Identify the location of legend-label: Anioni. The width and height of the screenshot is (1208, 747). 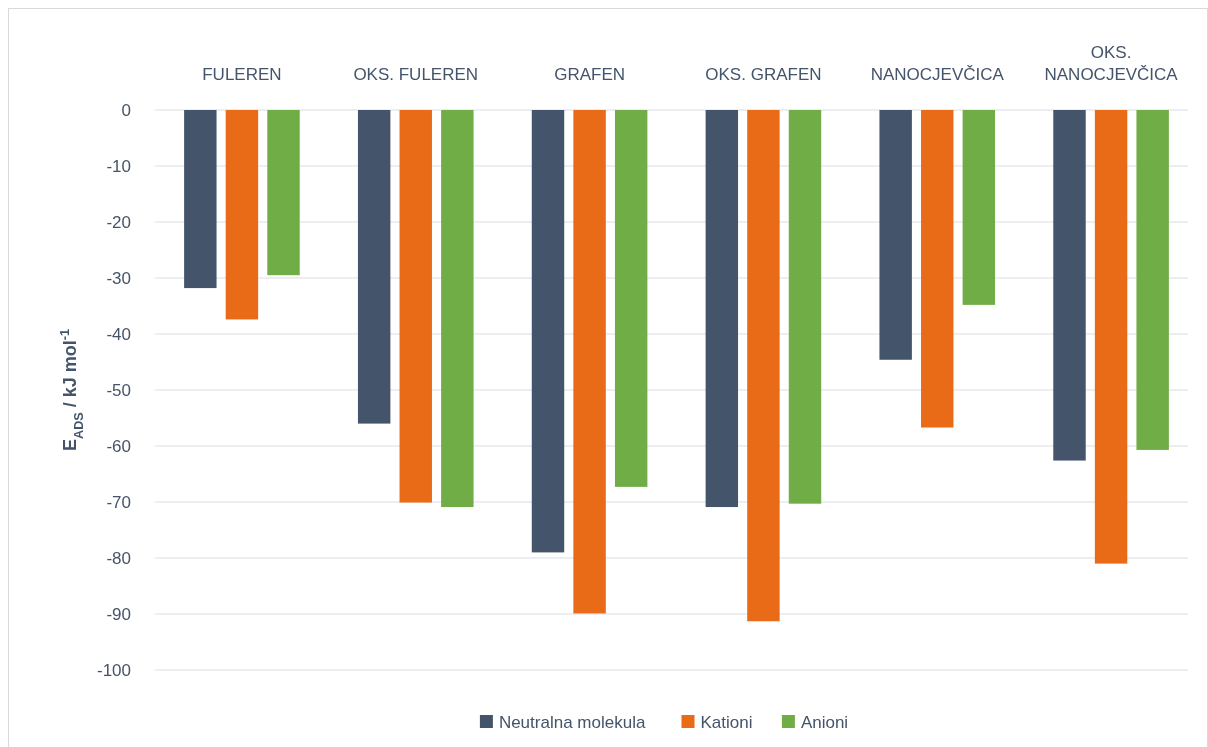
(824, 722).